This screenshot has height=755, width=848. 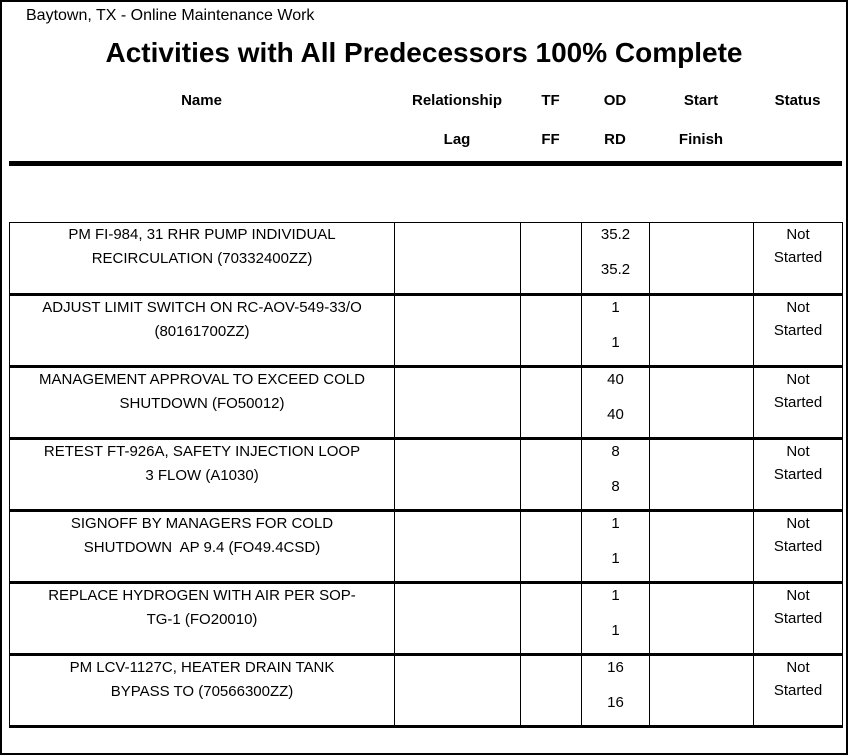 What do you see at coordinates (550, 100) in the screenshot?
I see `column-header-tf: TF` at bounding box center [550, 100].